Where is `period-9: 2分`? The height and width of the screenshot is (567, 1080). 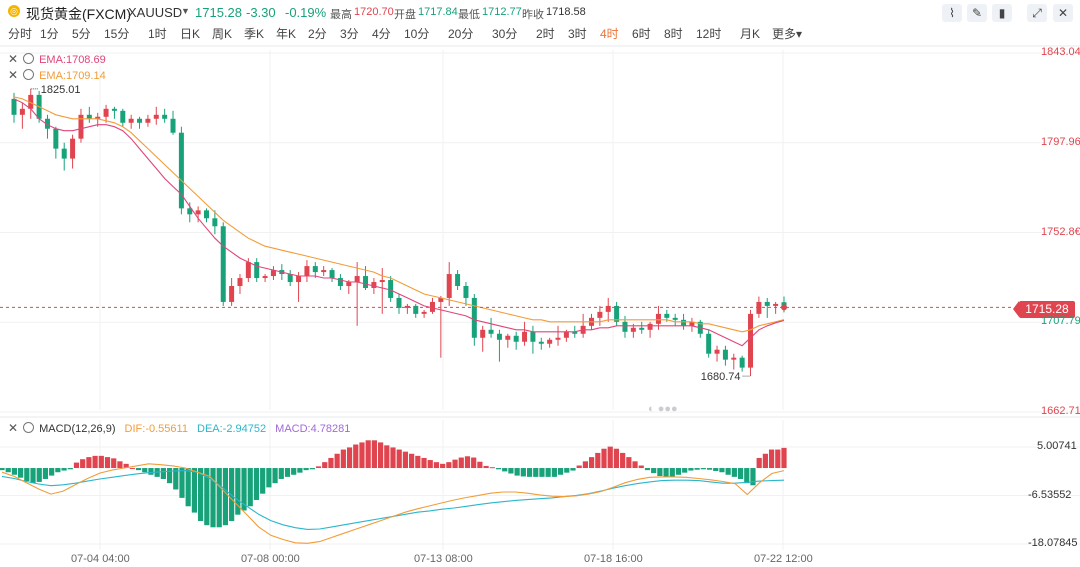
period-9: 2分 is located at coordinates (317, 34).